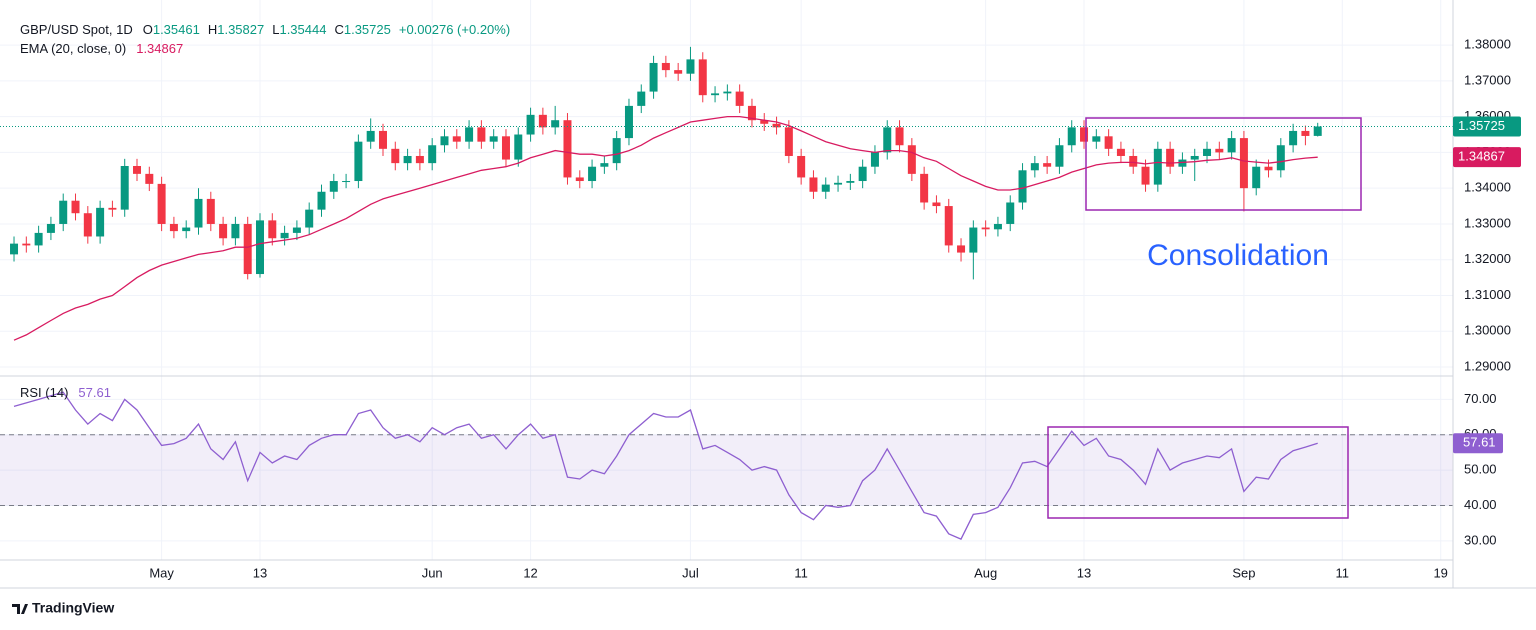  What do you see at coordinates (1487, 365) in the screenshot?
I see `y-tick-label: 1.29000` at bounding box center [1487, 365].